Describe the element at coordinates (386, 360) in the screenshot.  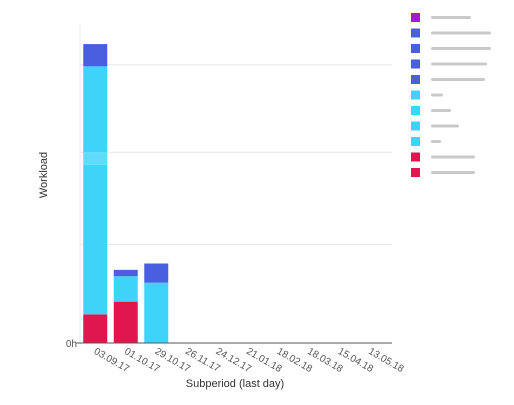
I see `x-tick-label: 13.05.18` at that location.